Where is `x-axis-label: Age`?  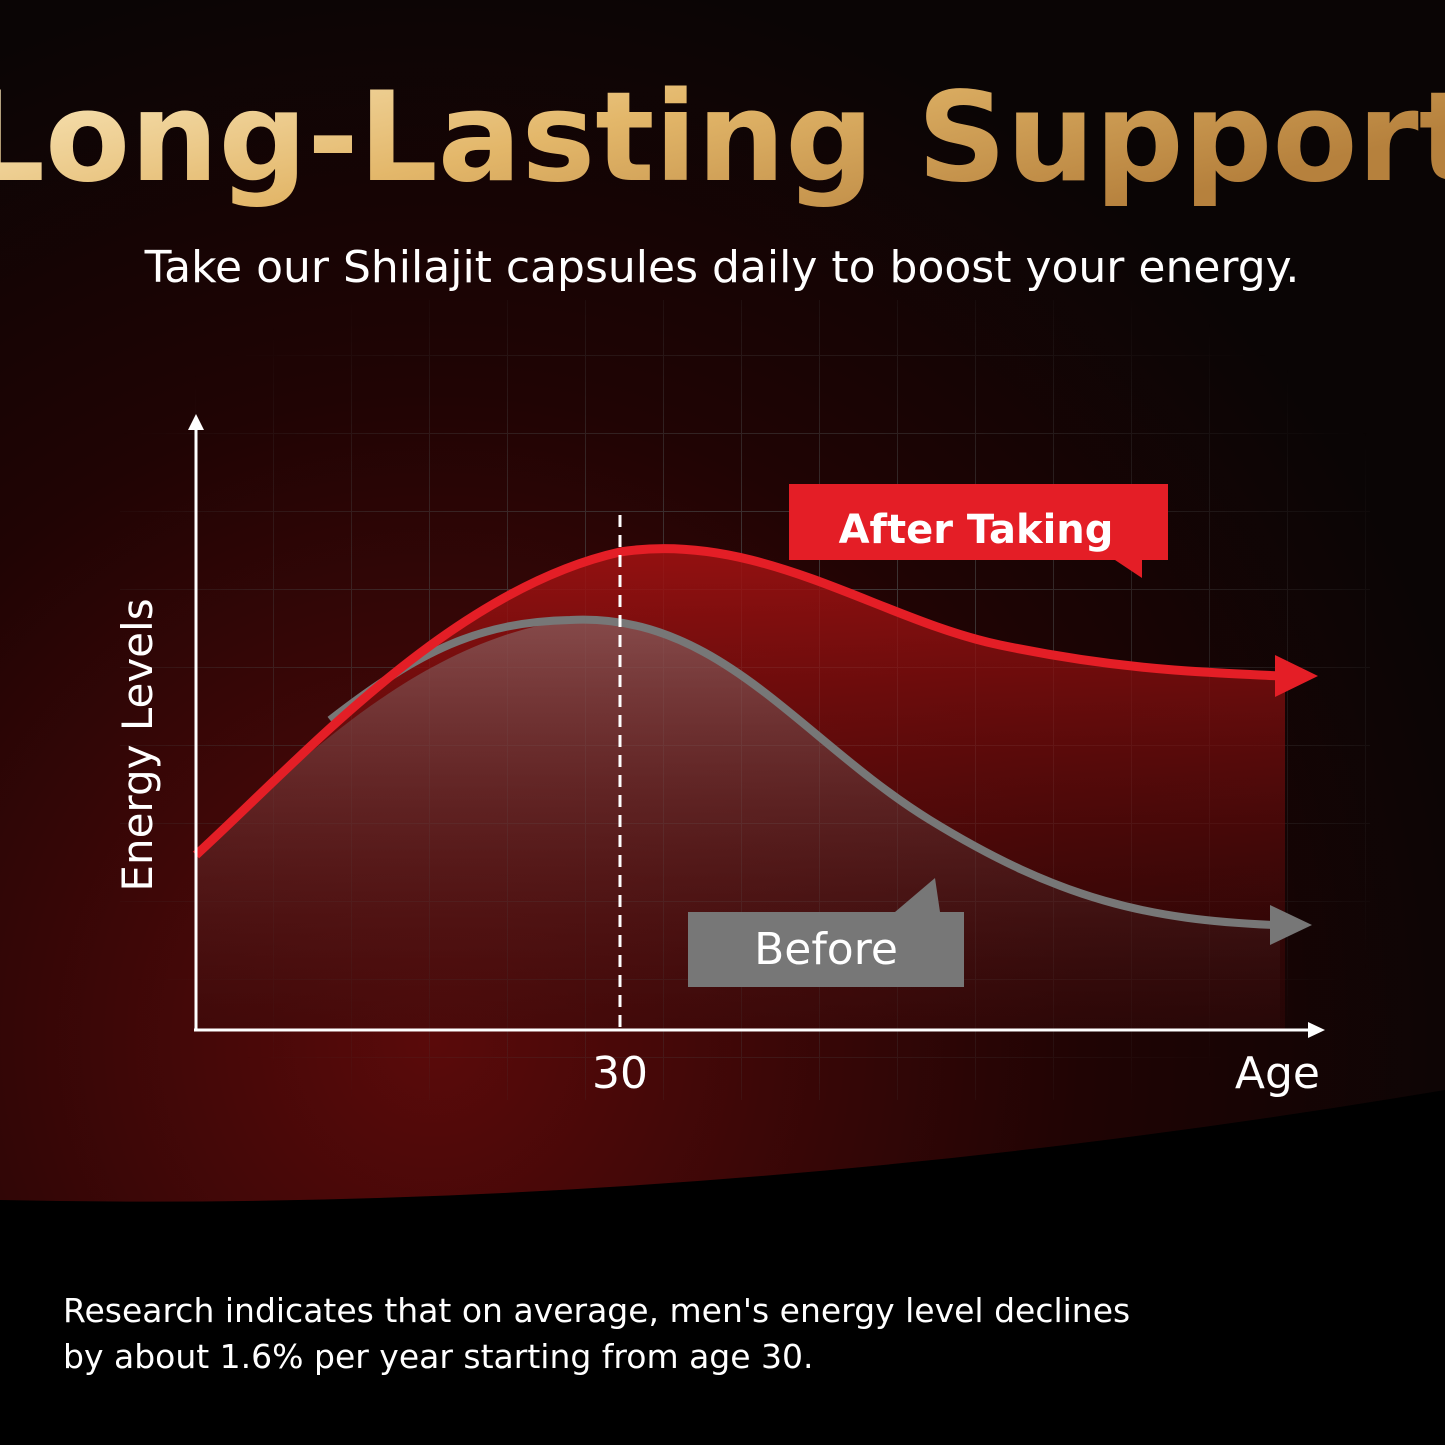 x-axis-label: Age is located at coordinates (1277, 1073).